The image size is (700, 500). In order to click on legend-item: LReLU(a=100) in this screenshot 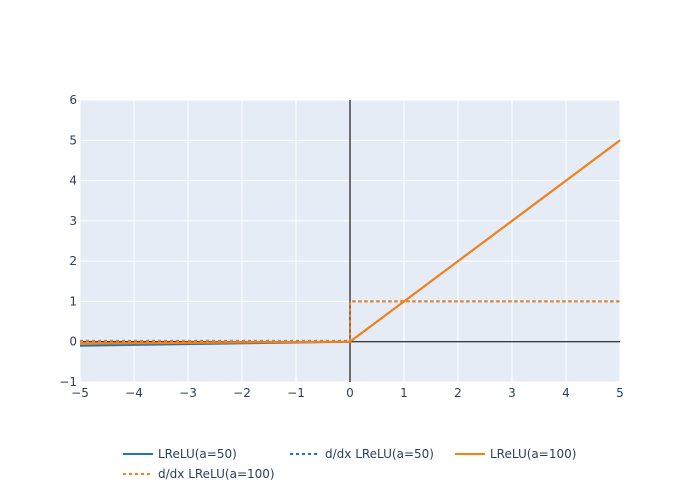, I will do `click(515, 454)`.